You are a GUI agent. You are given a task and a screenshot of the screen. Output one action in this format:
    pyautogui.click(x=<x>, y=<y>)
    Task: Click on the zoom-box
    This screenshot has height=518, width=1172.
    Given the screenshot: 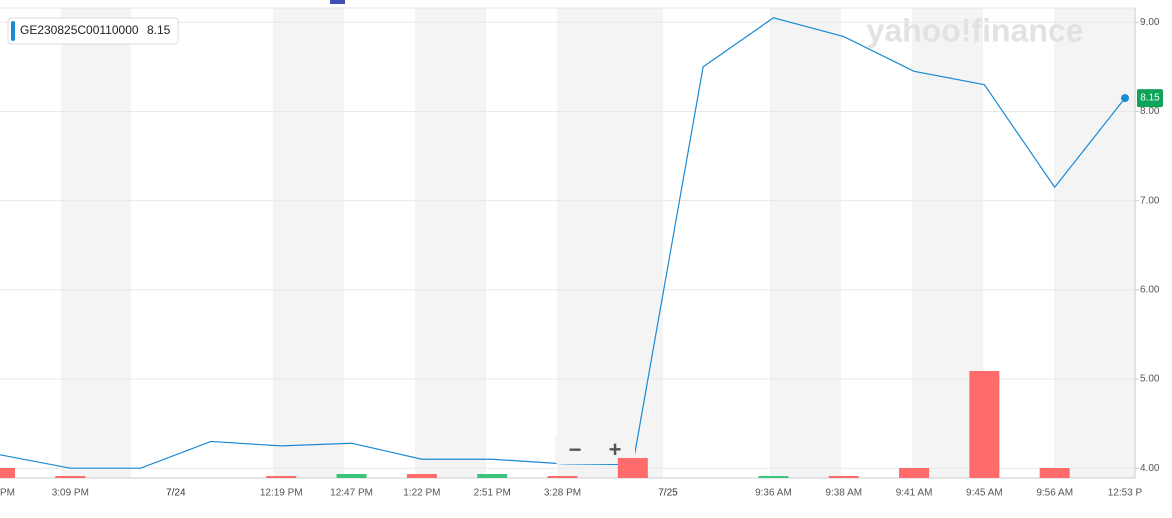 What is the action you would take?
    pyautogui.click(x=595, y=450)
    